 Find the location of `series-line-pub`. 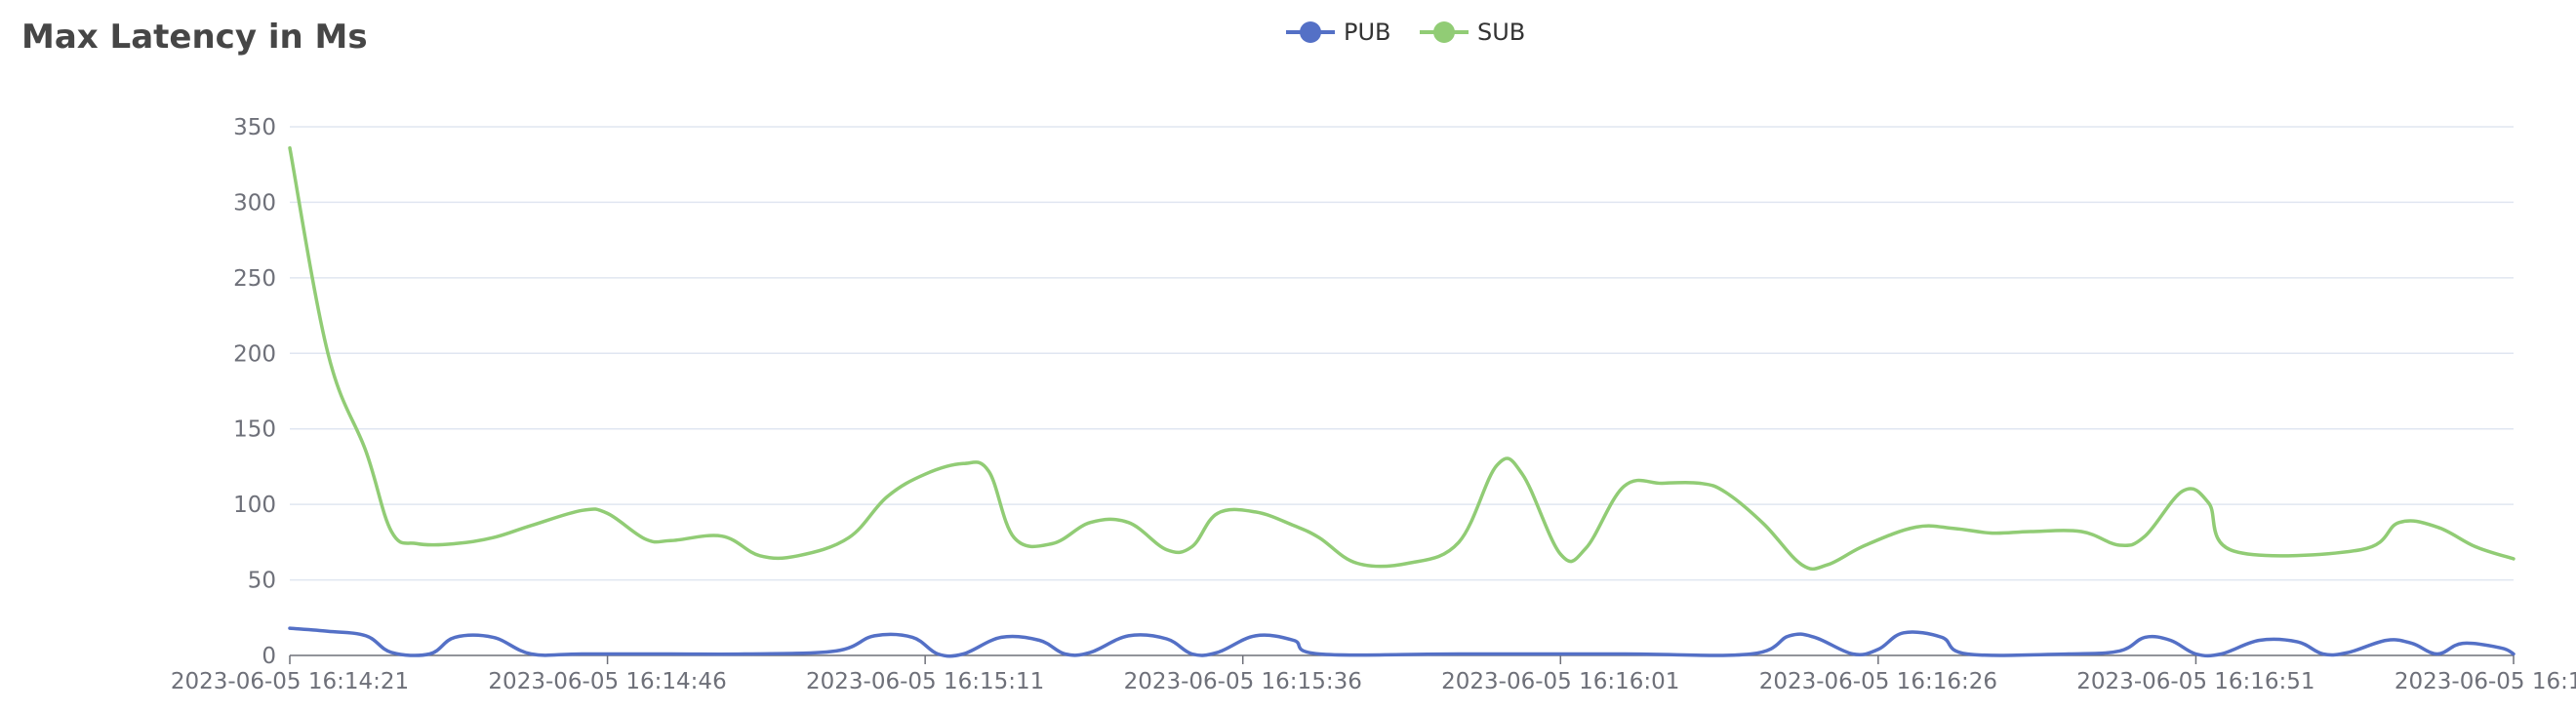

series-line-pub is located at coordinates (1402, 642).